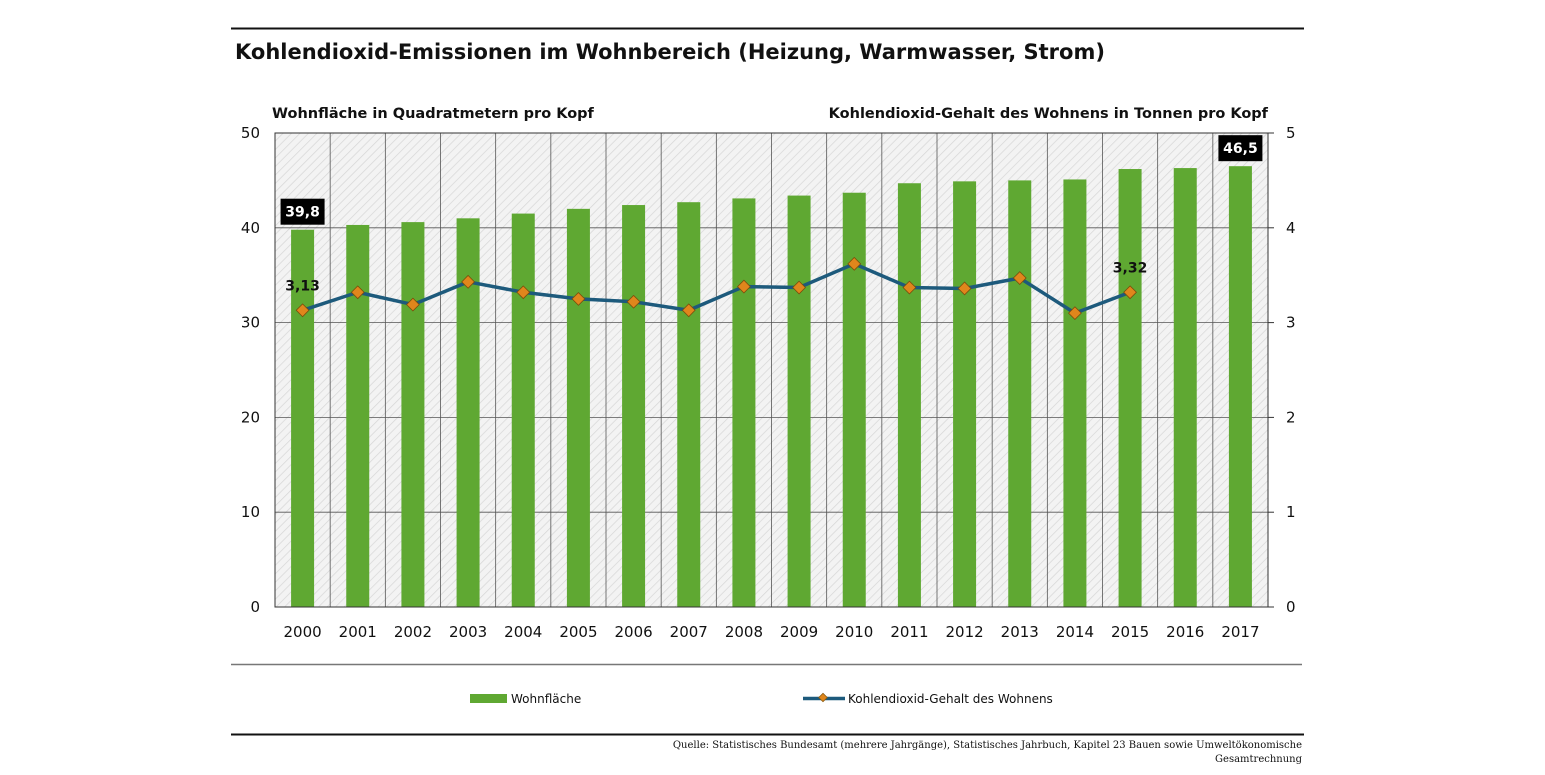 The height and width of the screenshot is (775, 1545). Describe the element at coordinates (964, 632) in the screenshot. I see `x-tick-label: 2012` at that location.